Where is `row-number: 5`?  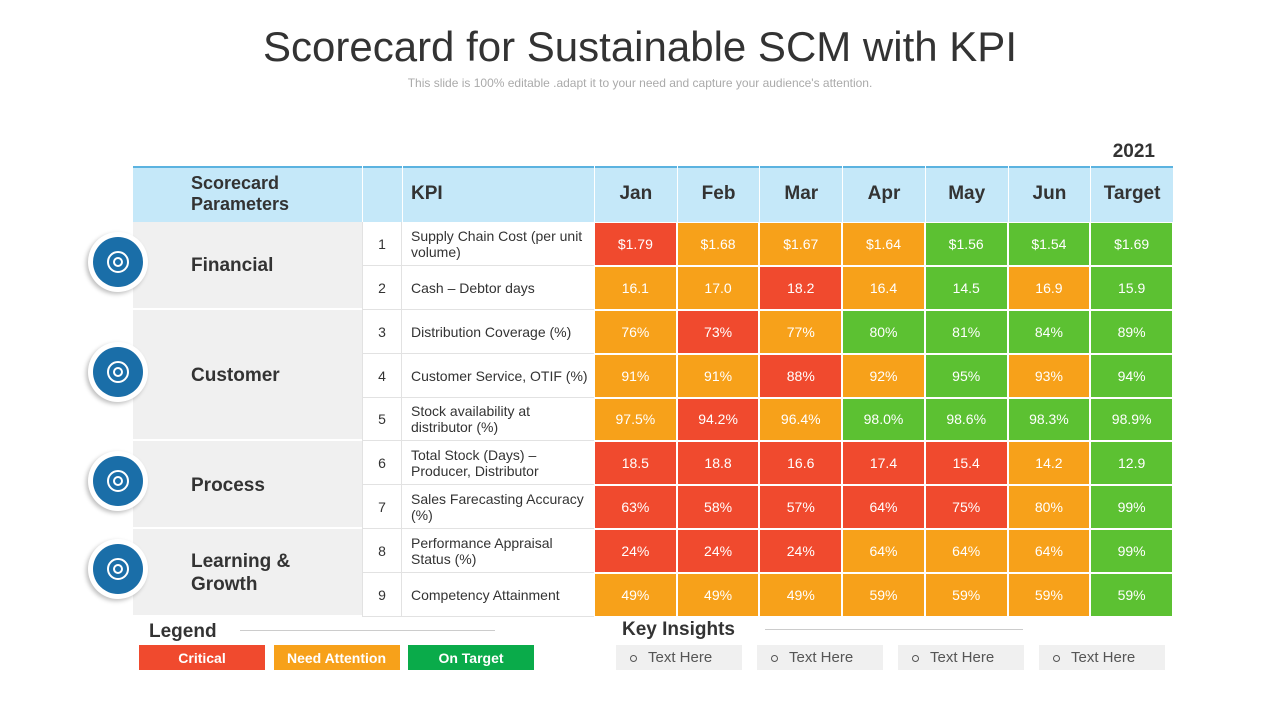
row-number: 5 is located at coordinates (382, 419).